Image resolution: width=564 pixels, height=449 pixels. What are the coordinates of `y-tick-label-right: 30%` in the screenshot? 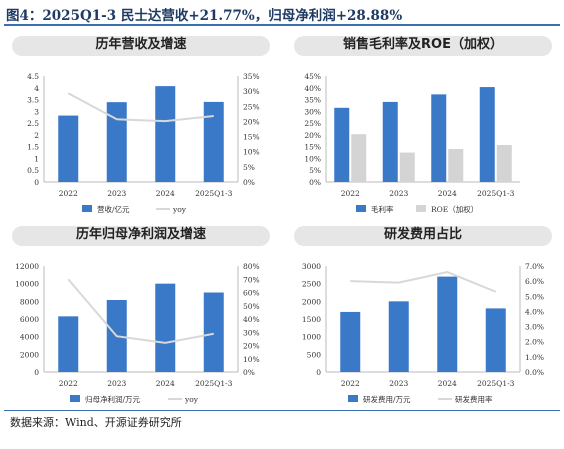 It's located at (251, 332).